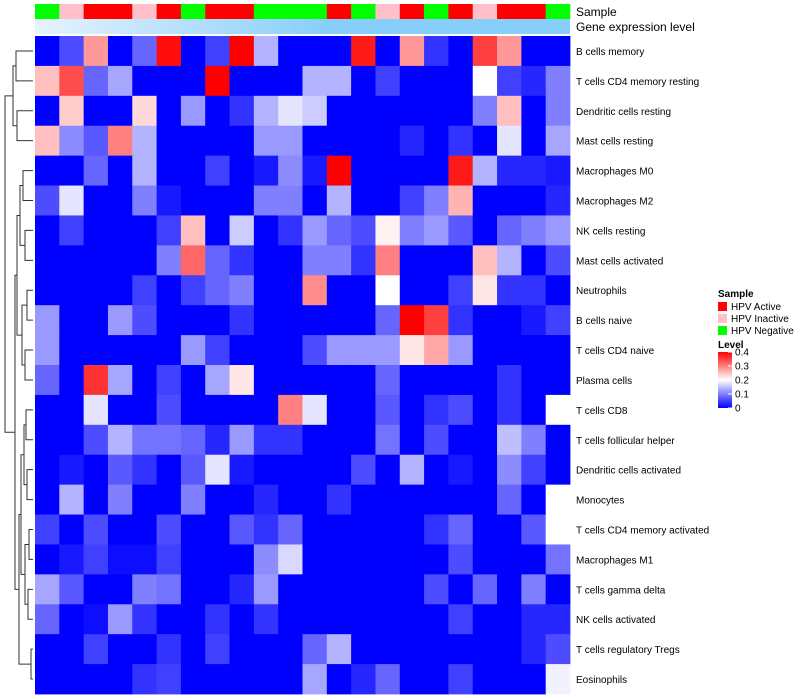 The image size is (800, 700). I want to click on row-label: NK cells resting, so click(610, 231).